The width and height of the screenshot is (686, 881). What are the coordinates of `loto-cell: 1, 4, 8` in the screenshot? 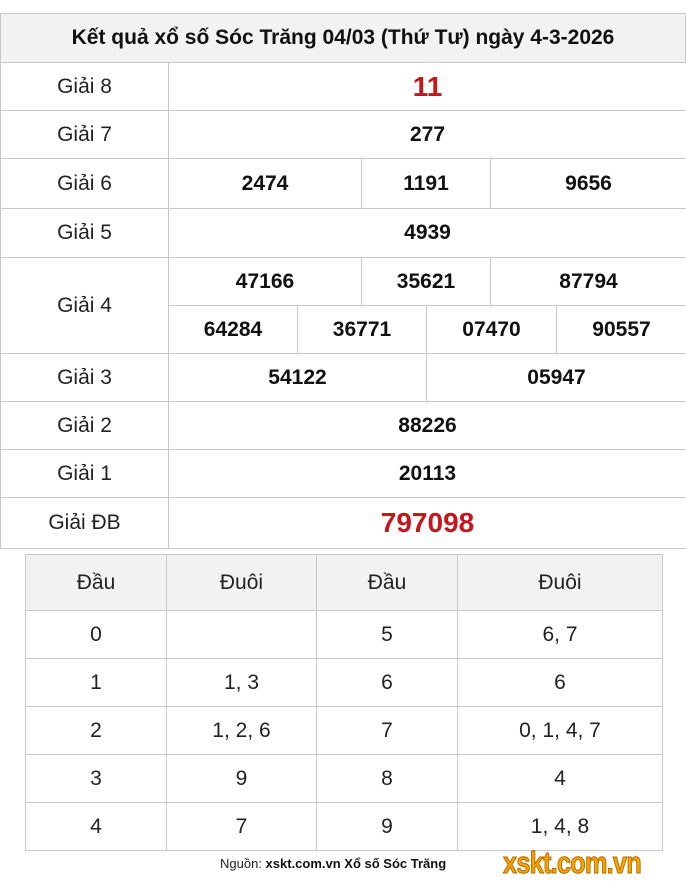 It's located at (560, 826).